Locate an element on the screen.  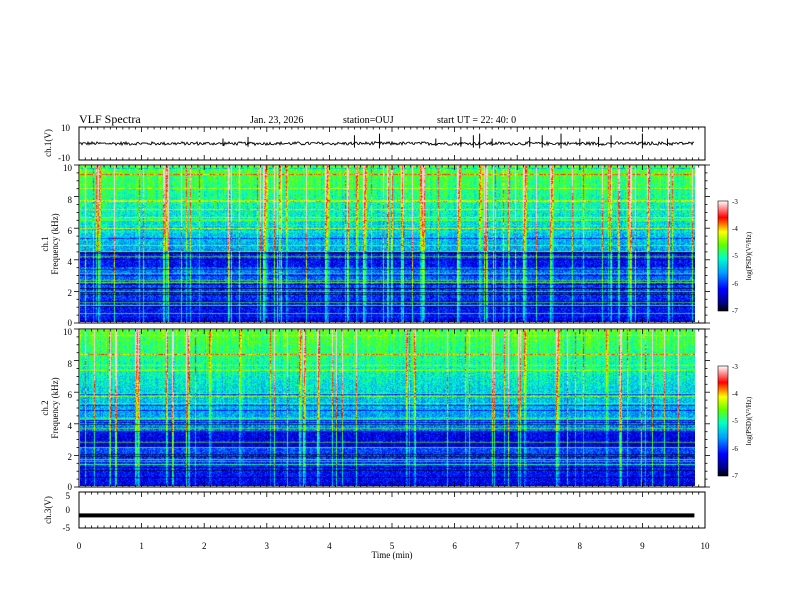
ch2-freq-tick-6: 6 is located at coordinates (70, 395).